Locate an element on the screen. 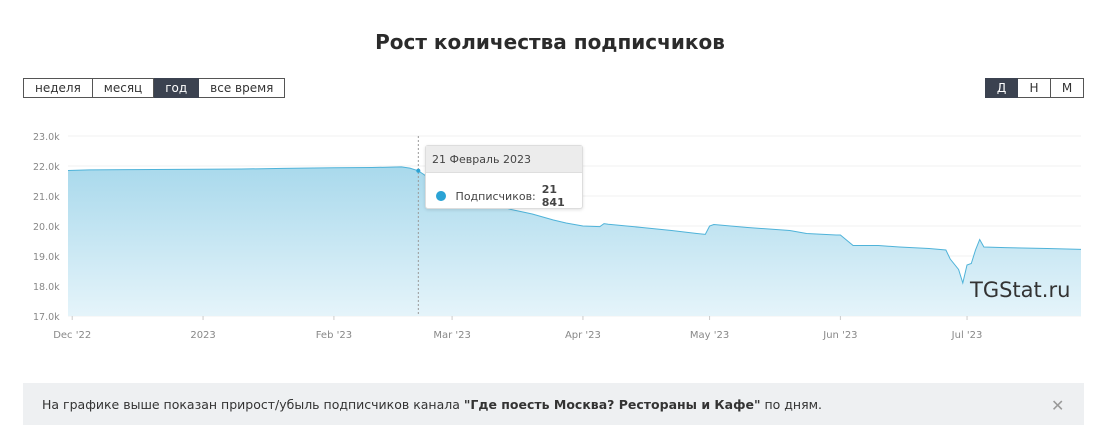  x-tick-label: Feb '23 is located at coordinates (334, 335).